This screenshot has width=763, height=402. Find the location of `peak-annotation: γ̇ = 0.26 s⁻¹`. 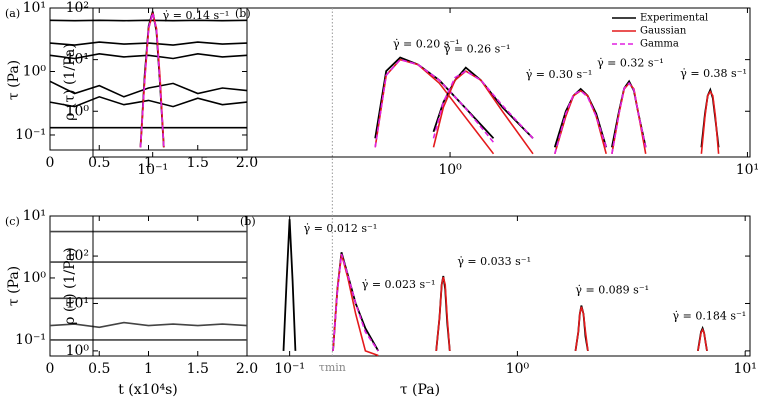

peak-annotation: γ̇ = 0.26 s⁻¹ is located at coordinates (477, 49).